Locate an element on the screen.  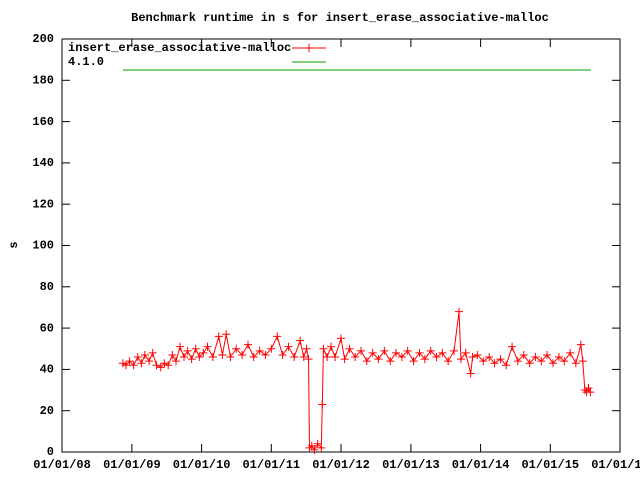
y-tick-label: 200 is located at coordinates (43, 39).